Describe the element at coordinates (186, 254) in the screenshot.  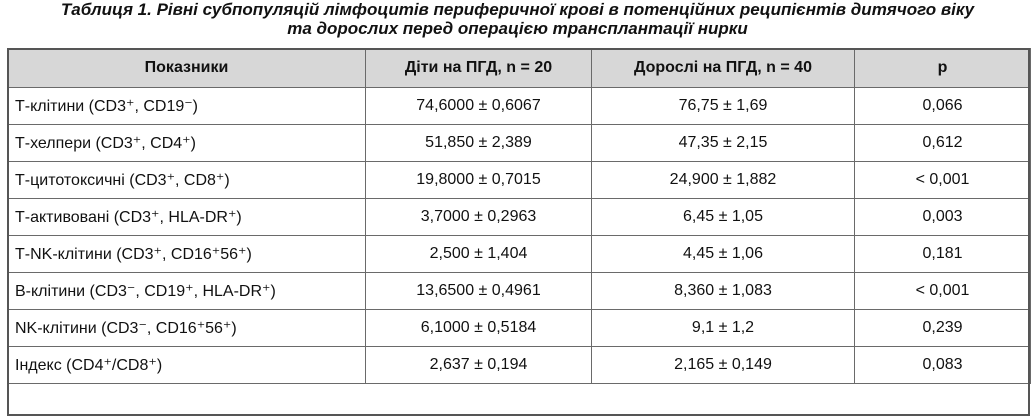
I see `row-indicator: Т-NK-клітини (CD3⁺, CD16⁺56⁺)` at that location.